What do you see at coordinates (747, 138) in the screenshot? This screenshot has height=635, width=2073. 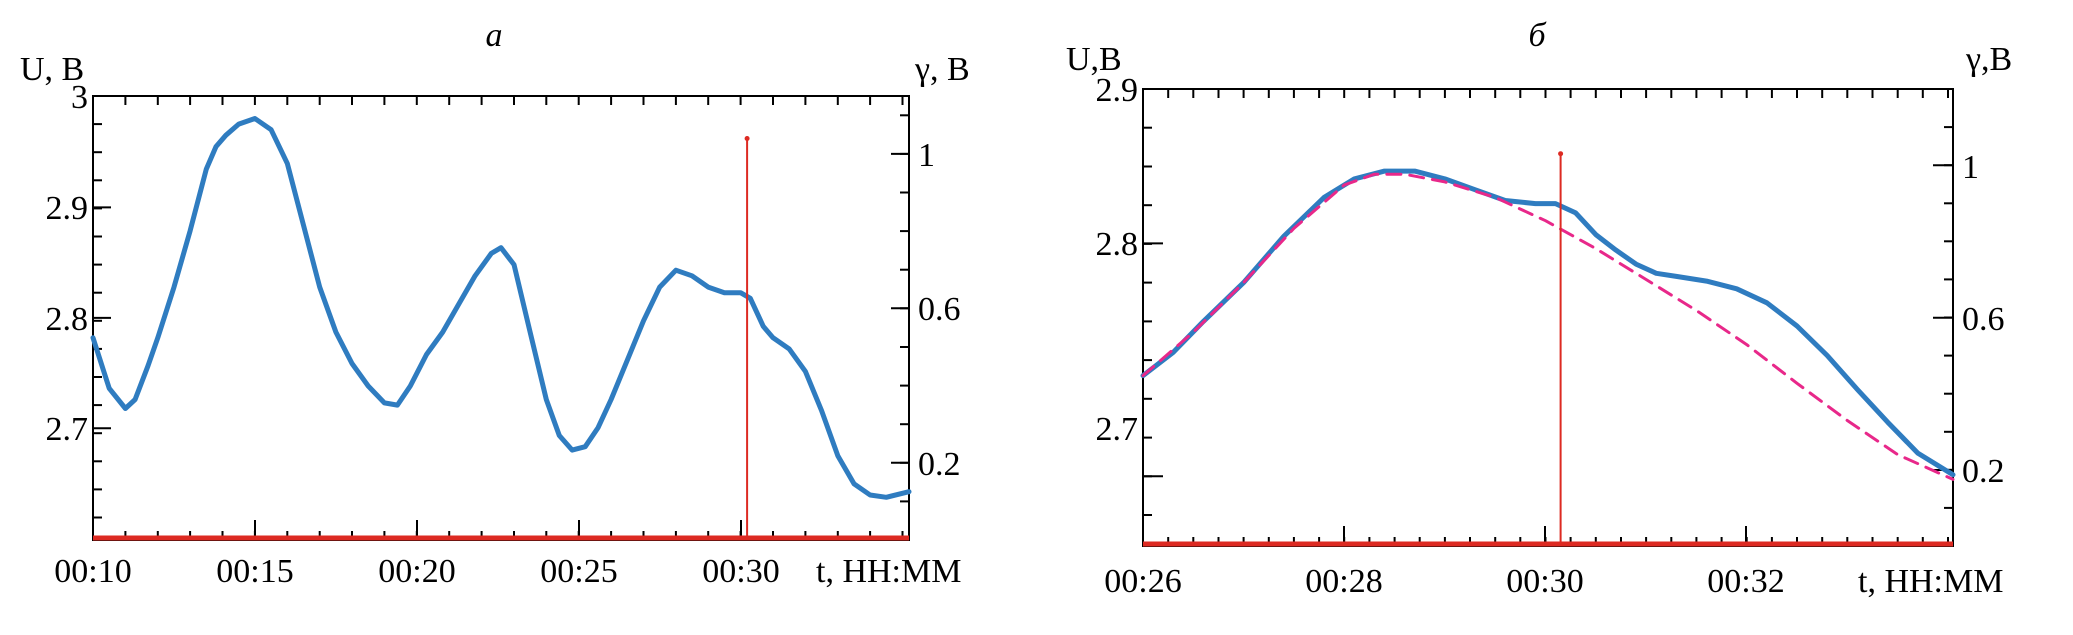 I see `panel-a-gamma-spike-point` at bounding box center [747, 138].